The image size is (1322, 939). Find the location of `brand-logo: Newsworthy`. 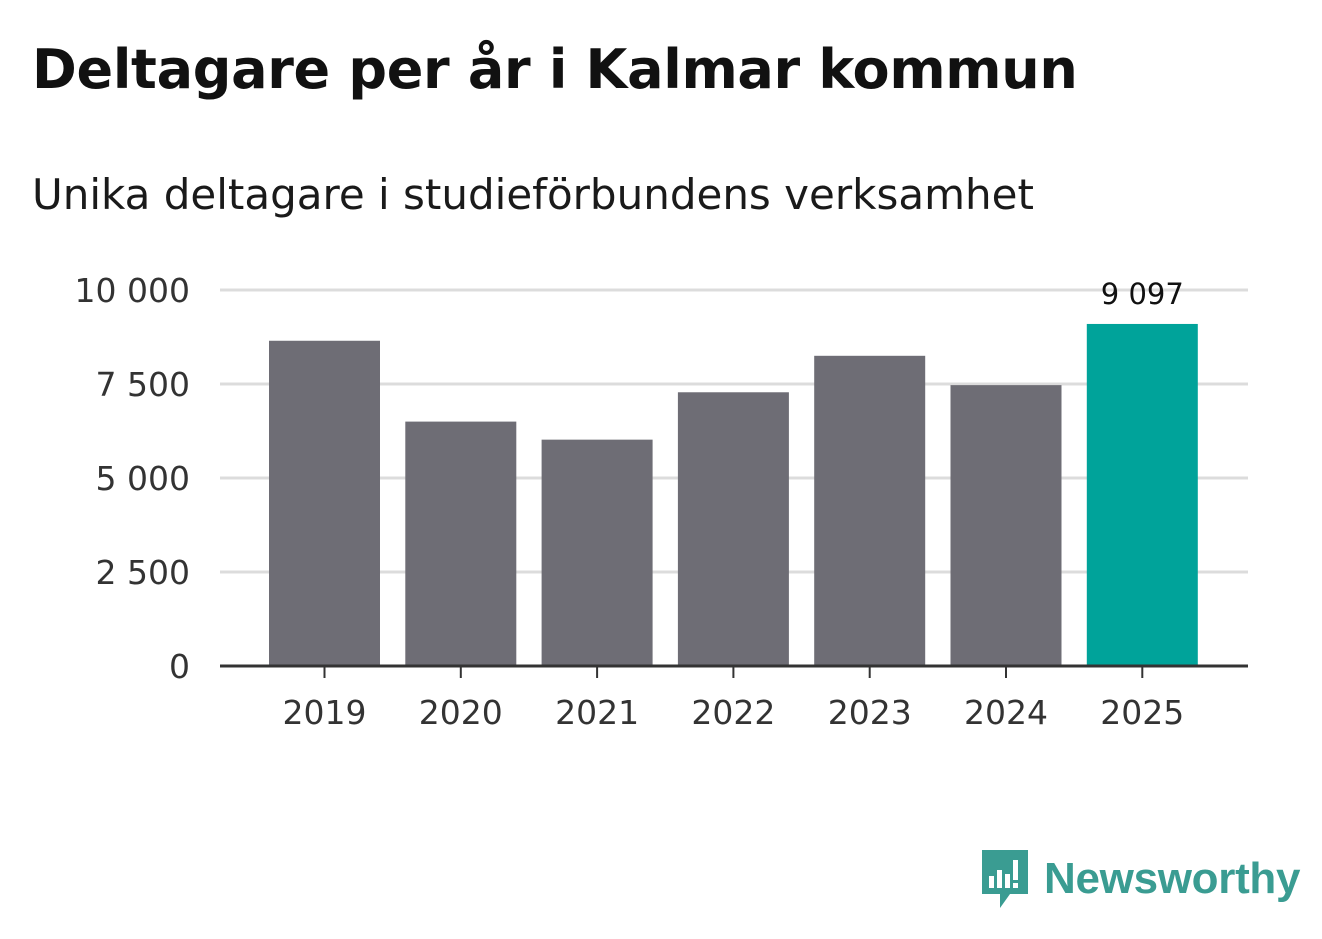

brand-logo: Newsworthy is located at coordinates (1140, 879).